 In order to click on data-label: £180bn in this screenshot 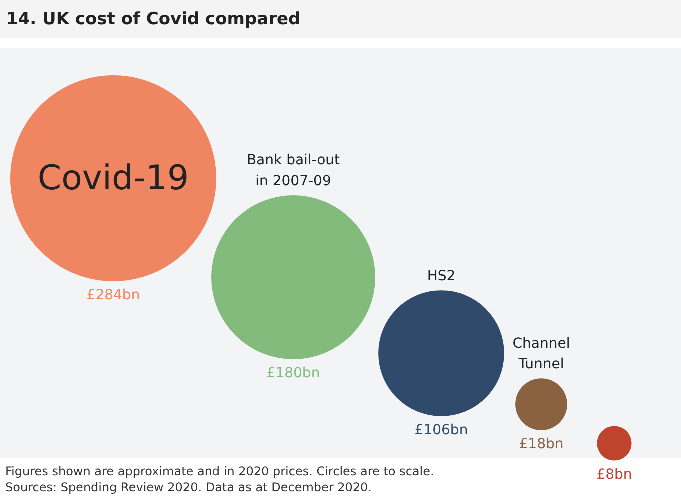, I will do `click(293, 374)`.